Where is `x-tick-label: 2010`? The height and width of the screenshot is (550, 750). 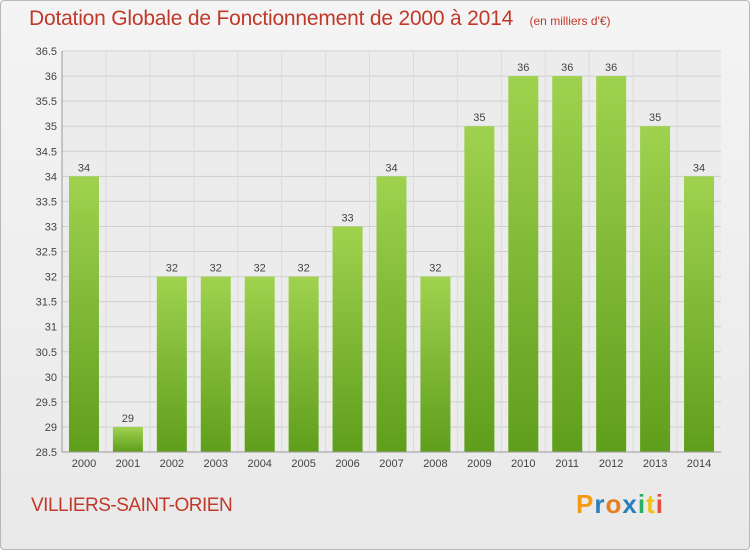
x-tick-label: 2010 is located at coordinates (523, 464).